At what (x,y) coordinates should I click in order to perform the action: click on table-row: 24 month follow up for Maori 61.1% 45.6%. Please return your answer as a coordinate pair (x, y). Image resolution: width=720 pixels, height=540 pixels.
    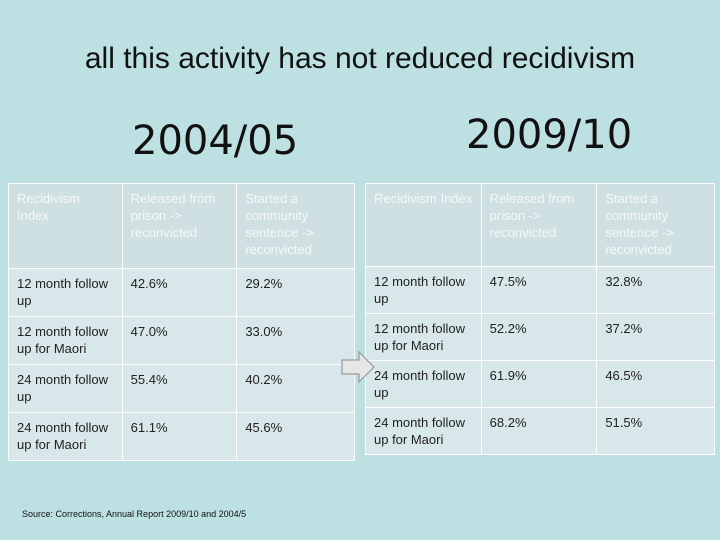
    Looking at the image, I should click on (181, 436).